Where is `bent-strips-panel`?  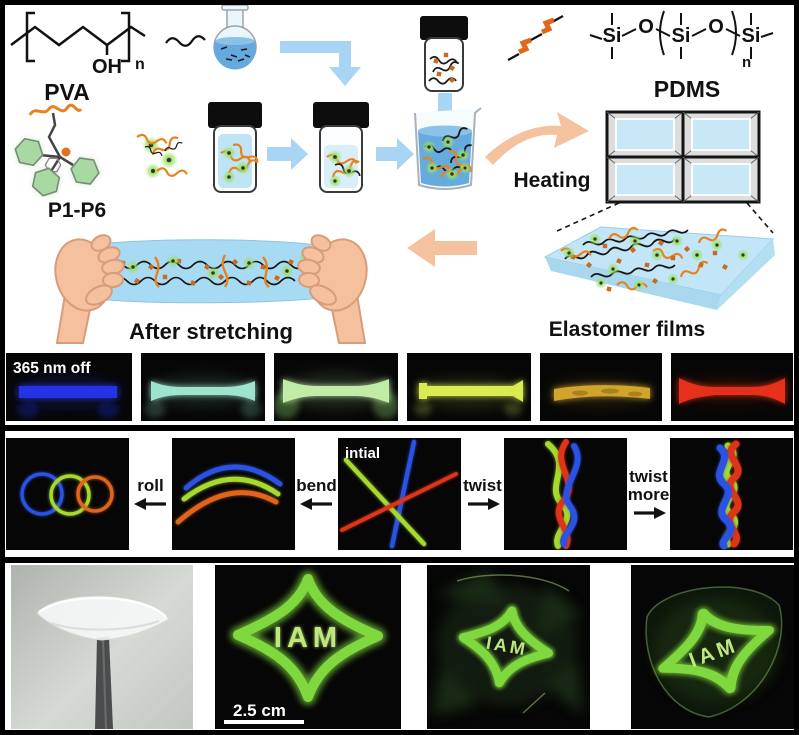
bent-strips-panel is located at coordinates (233, 494).